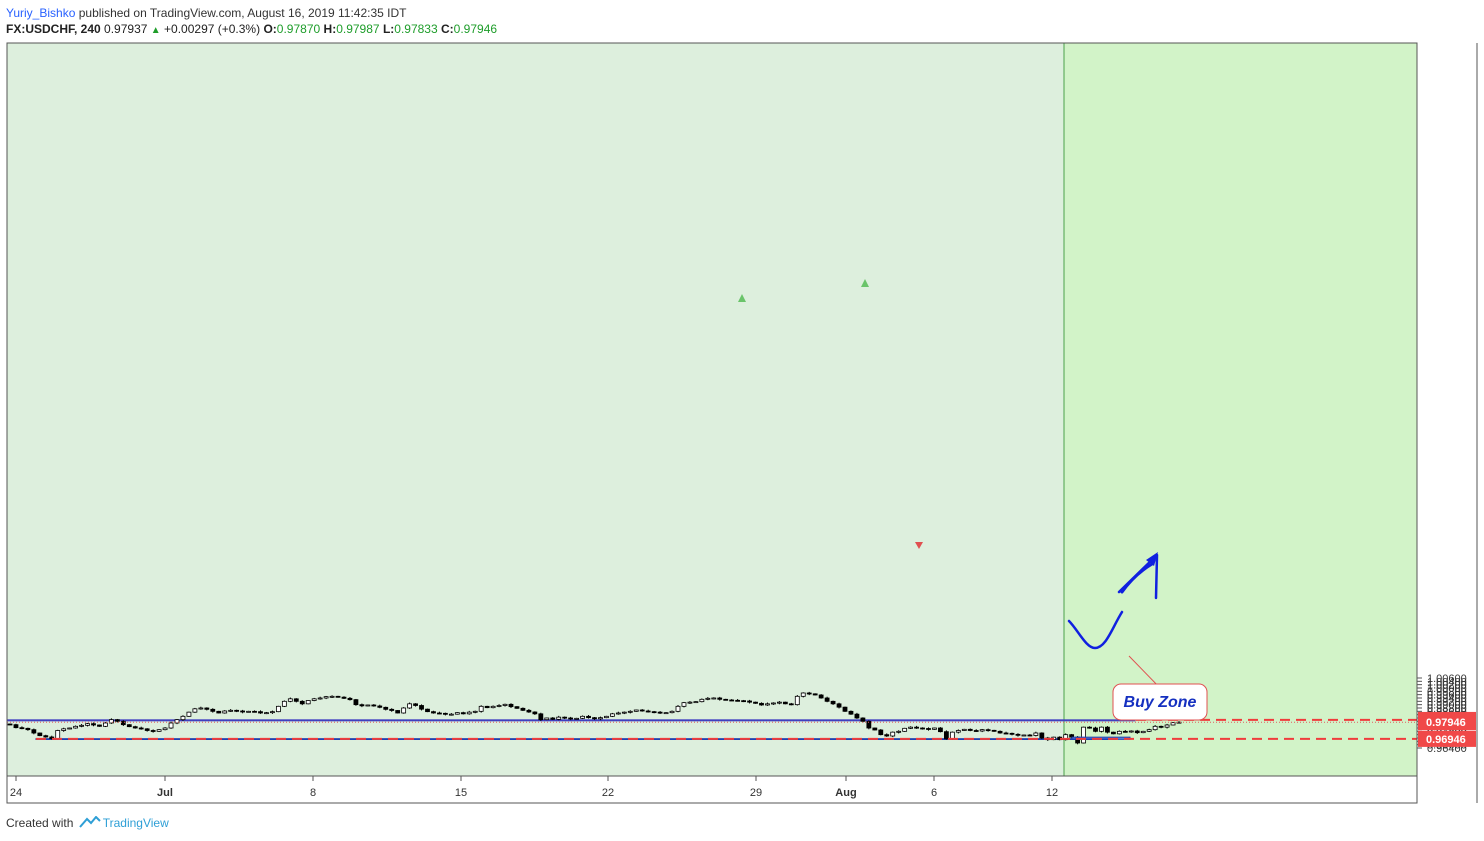 This screenshot has width=1484, height=841. What do you see at coordinates (89, 823) in the screenshot?
I see `tradingview-logo-icon` at bounding box center [89, 823].